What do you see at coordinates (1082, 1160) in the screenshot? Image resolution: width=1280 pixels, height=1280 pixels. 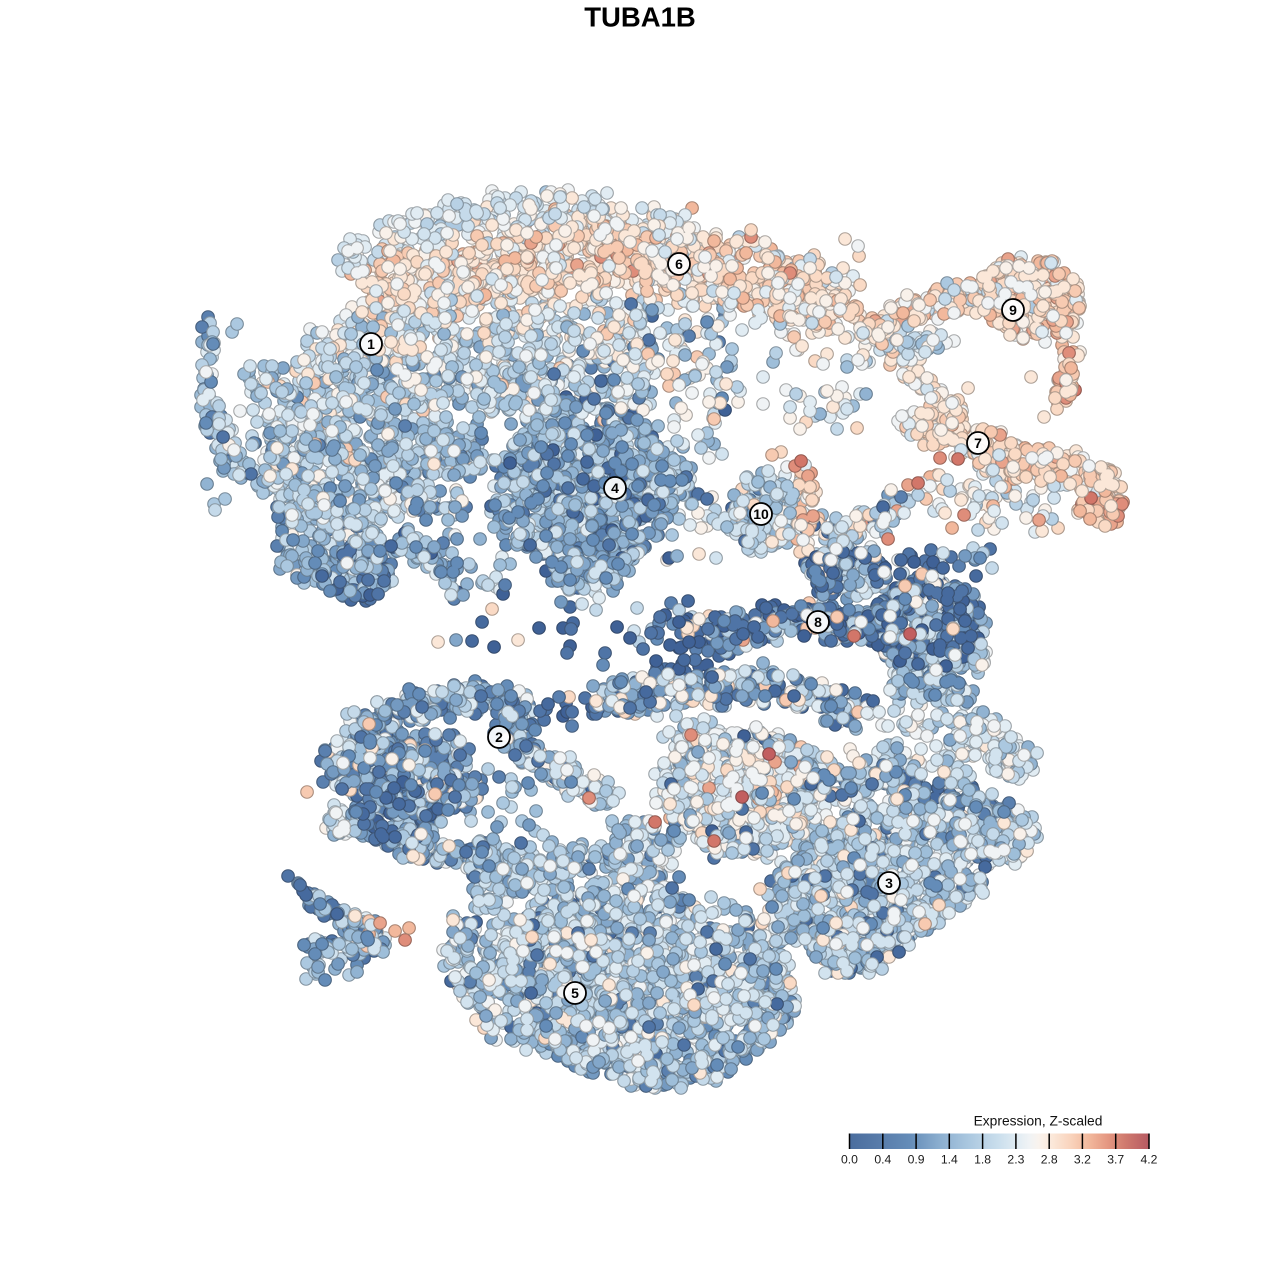 I see `svg-text: 3.2` at bounding box center [1082, 1160].